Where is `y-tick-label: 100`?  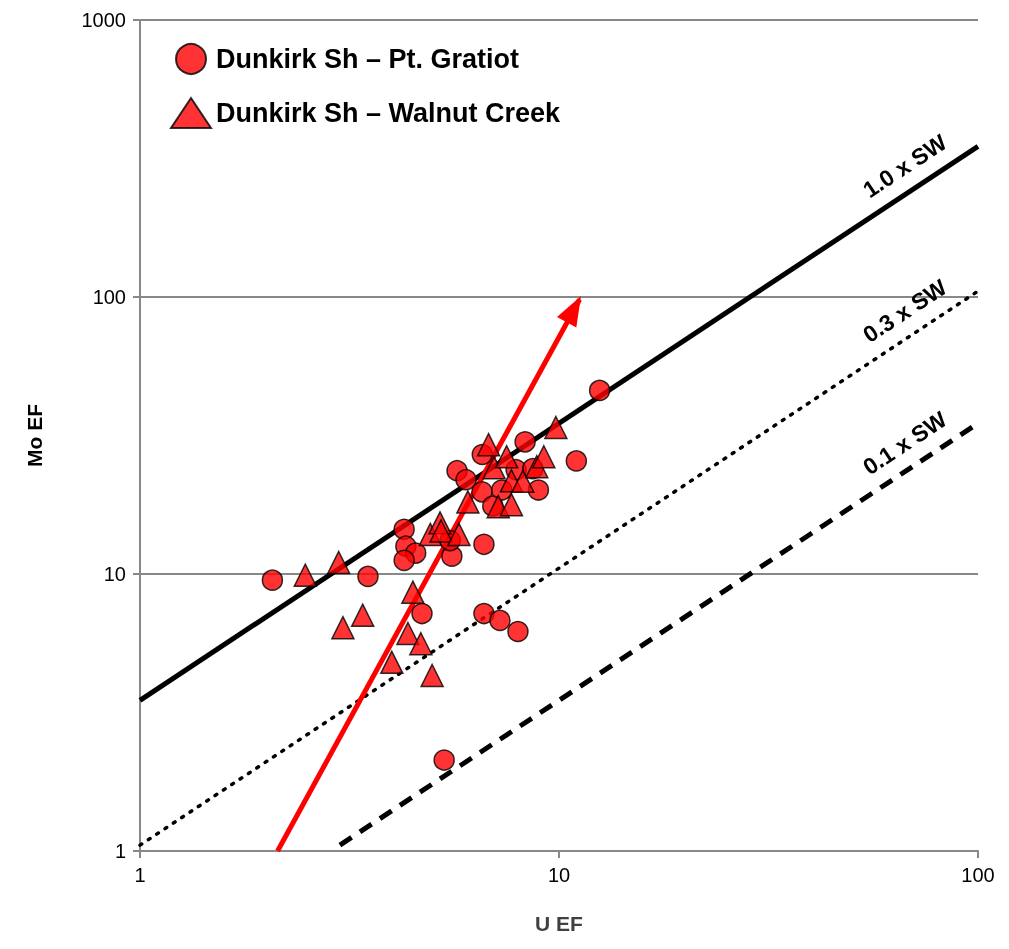 y-tick-label: 100 is located at coordinates (109, 297).